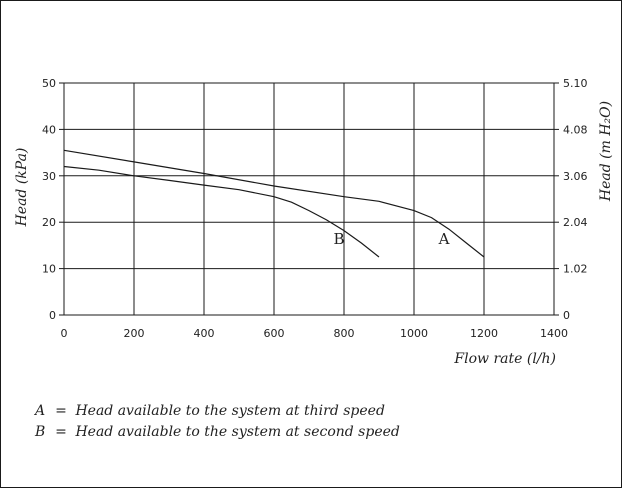 This screenshot has height=488, width=622. I want to click on x-axis-label: Flow rate (l/h), so click(504, 359).